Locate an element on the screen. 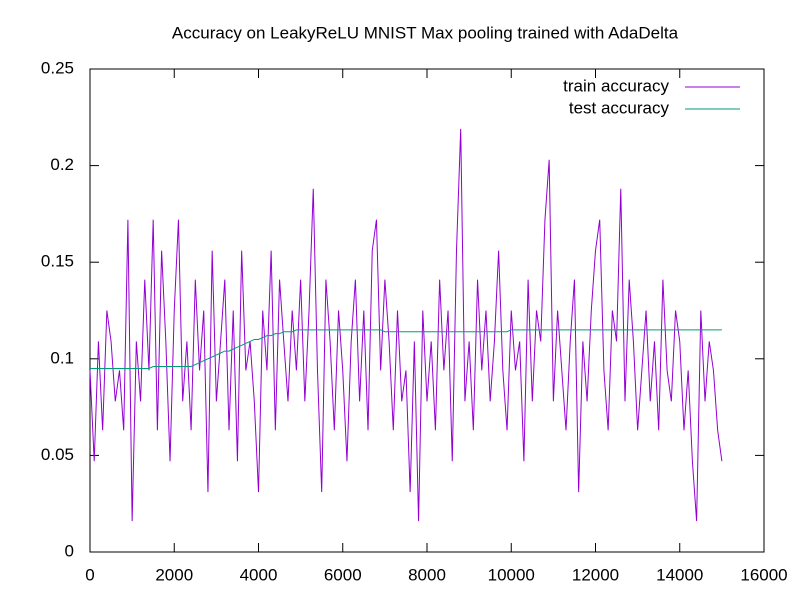 The width and height of the screenshot is (800, 600). x-tick-label: 12000 is located at coordinates (595, 574).